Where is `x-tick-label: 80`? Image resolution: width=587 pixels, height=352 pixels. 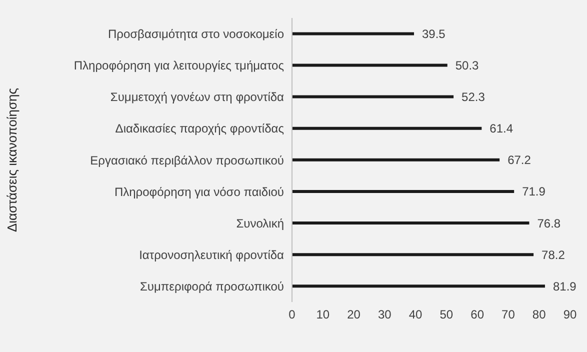 x-tick-label: 80 is located at coordinates (539, 315).